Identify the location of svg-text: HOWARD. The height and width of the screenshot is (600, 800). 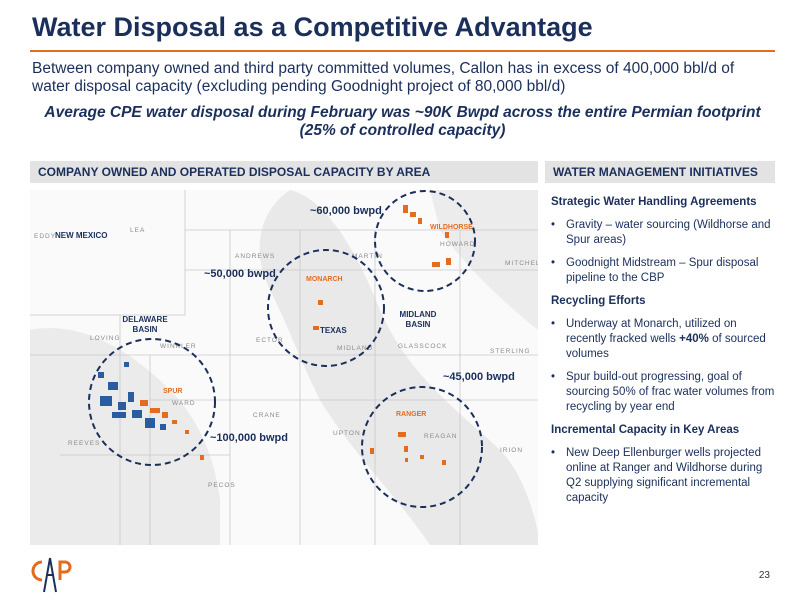
(457, 244).